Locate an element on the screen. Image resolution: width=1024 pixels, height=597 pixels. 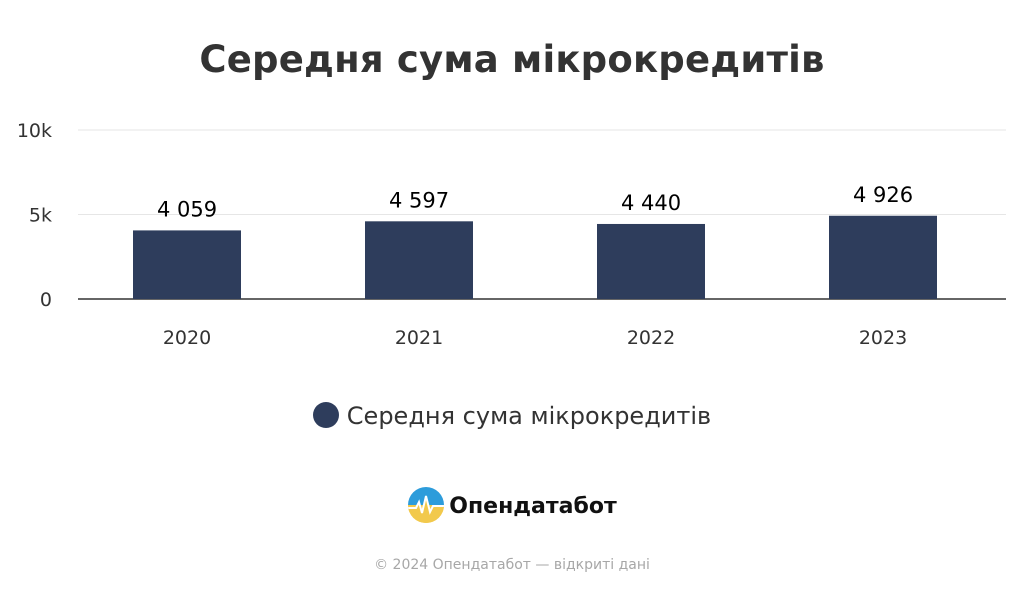
data-label: 4 440 is located at coordinates (651, 203).